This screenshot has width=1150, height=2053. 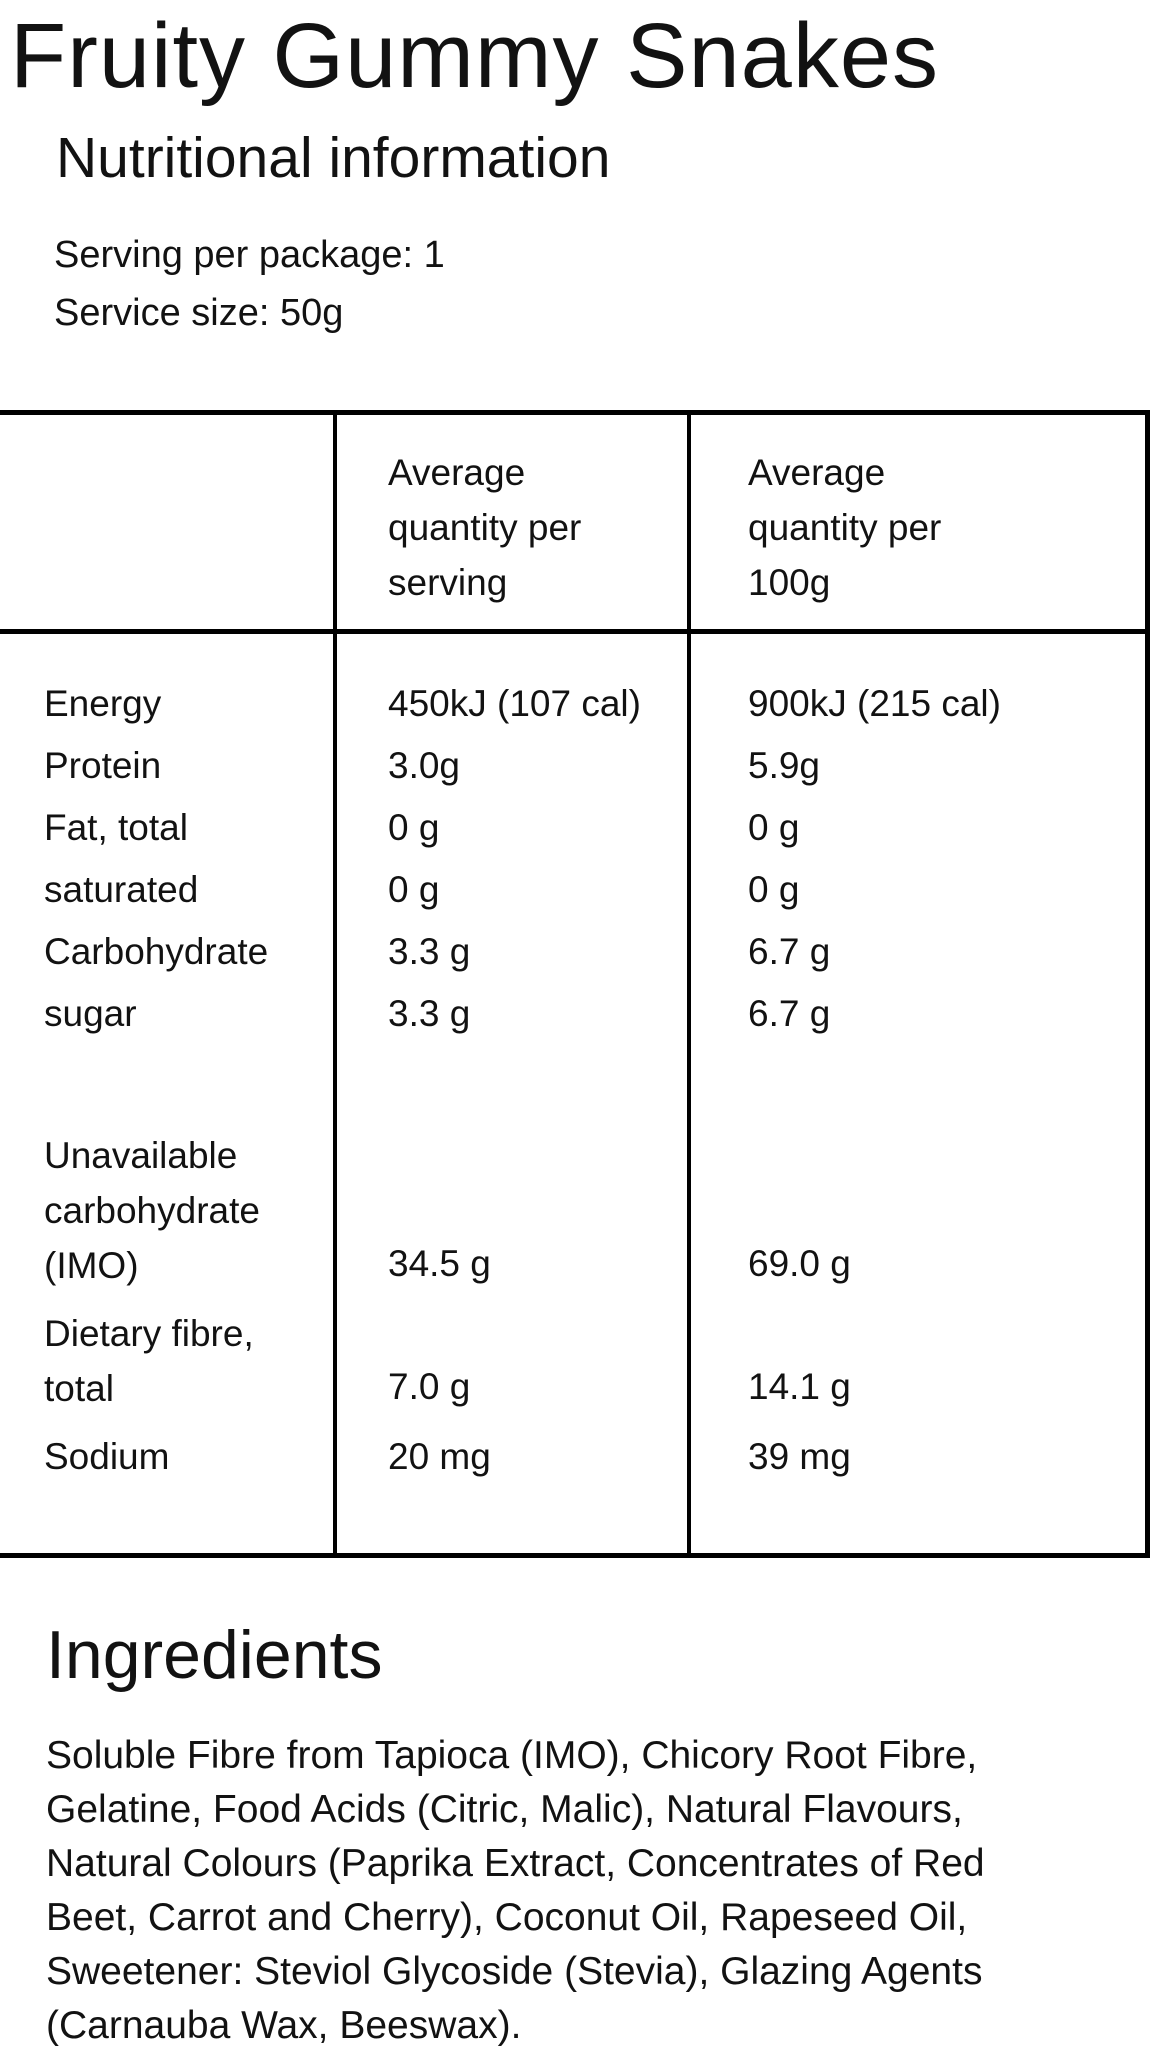 I want to click on value-protein-per-100g: 5.9g, so click(x=784, y=765).